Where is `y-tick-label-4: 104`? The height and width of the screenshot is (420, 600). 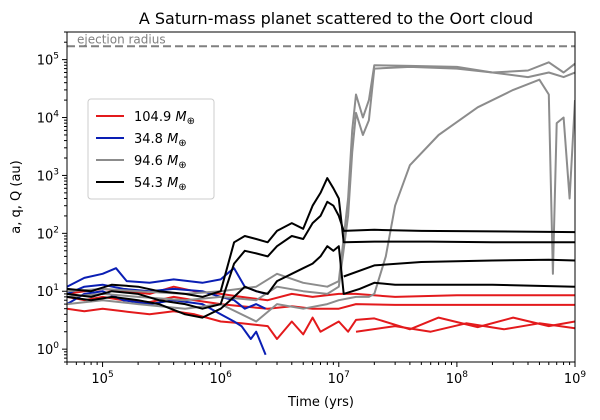 y-tick-label-4: 104 is located at coordinates (48, 118).